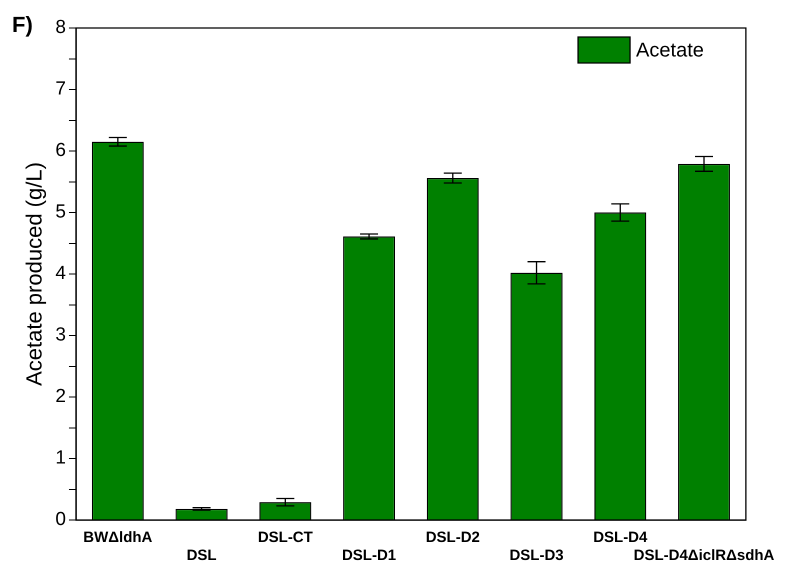 The width and height of the screenshot is (789, 576). I want to click on x-tick-label: DSL-CT, so click(285, 537).